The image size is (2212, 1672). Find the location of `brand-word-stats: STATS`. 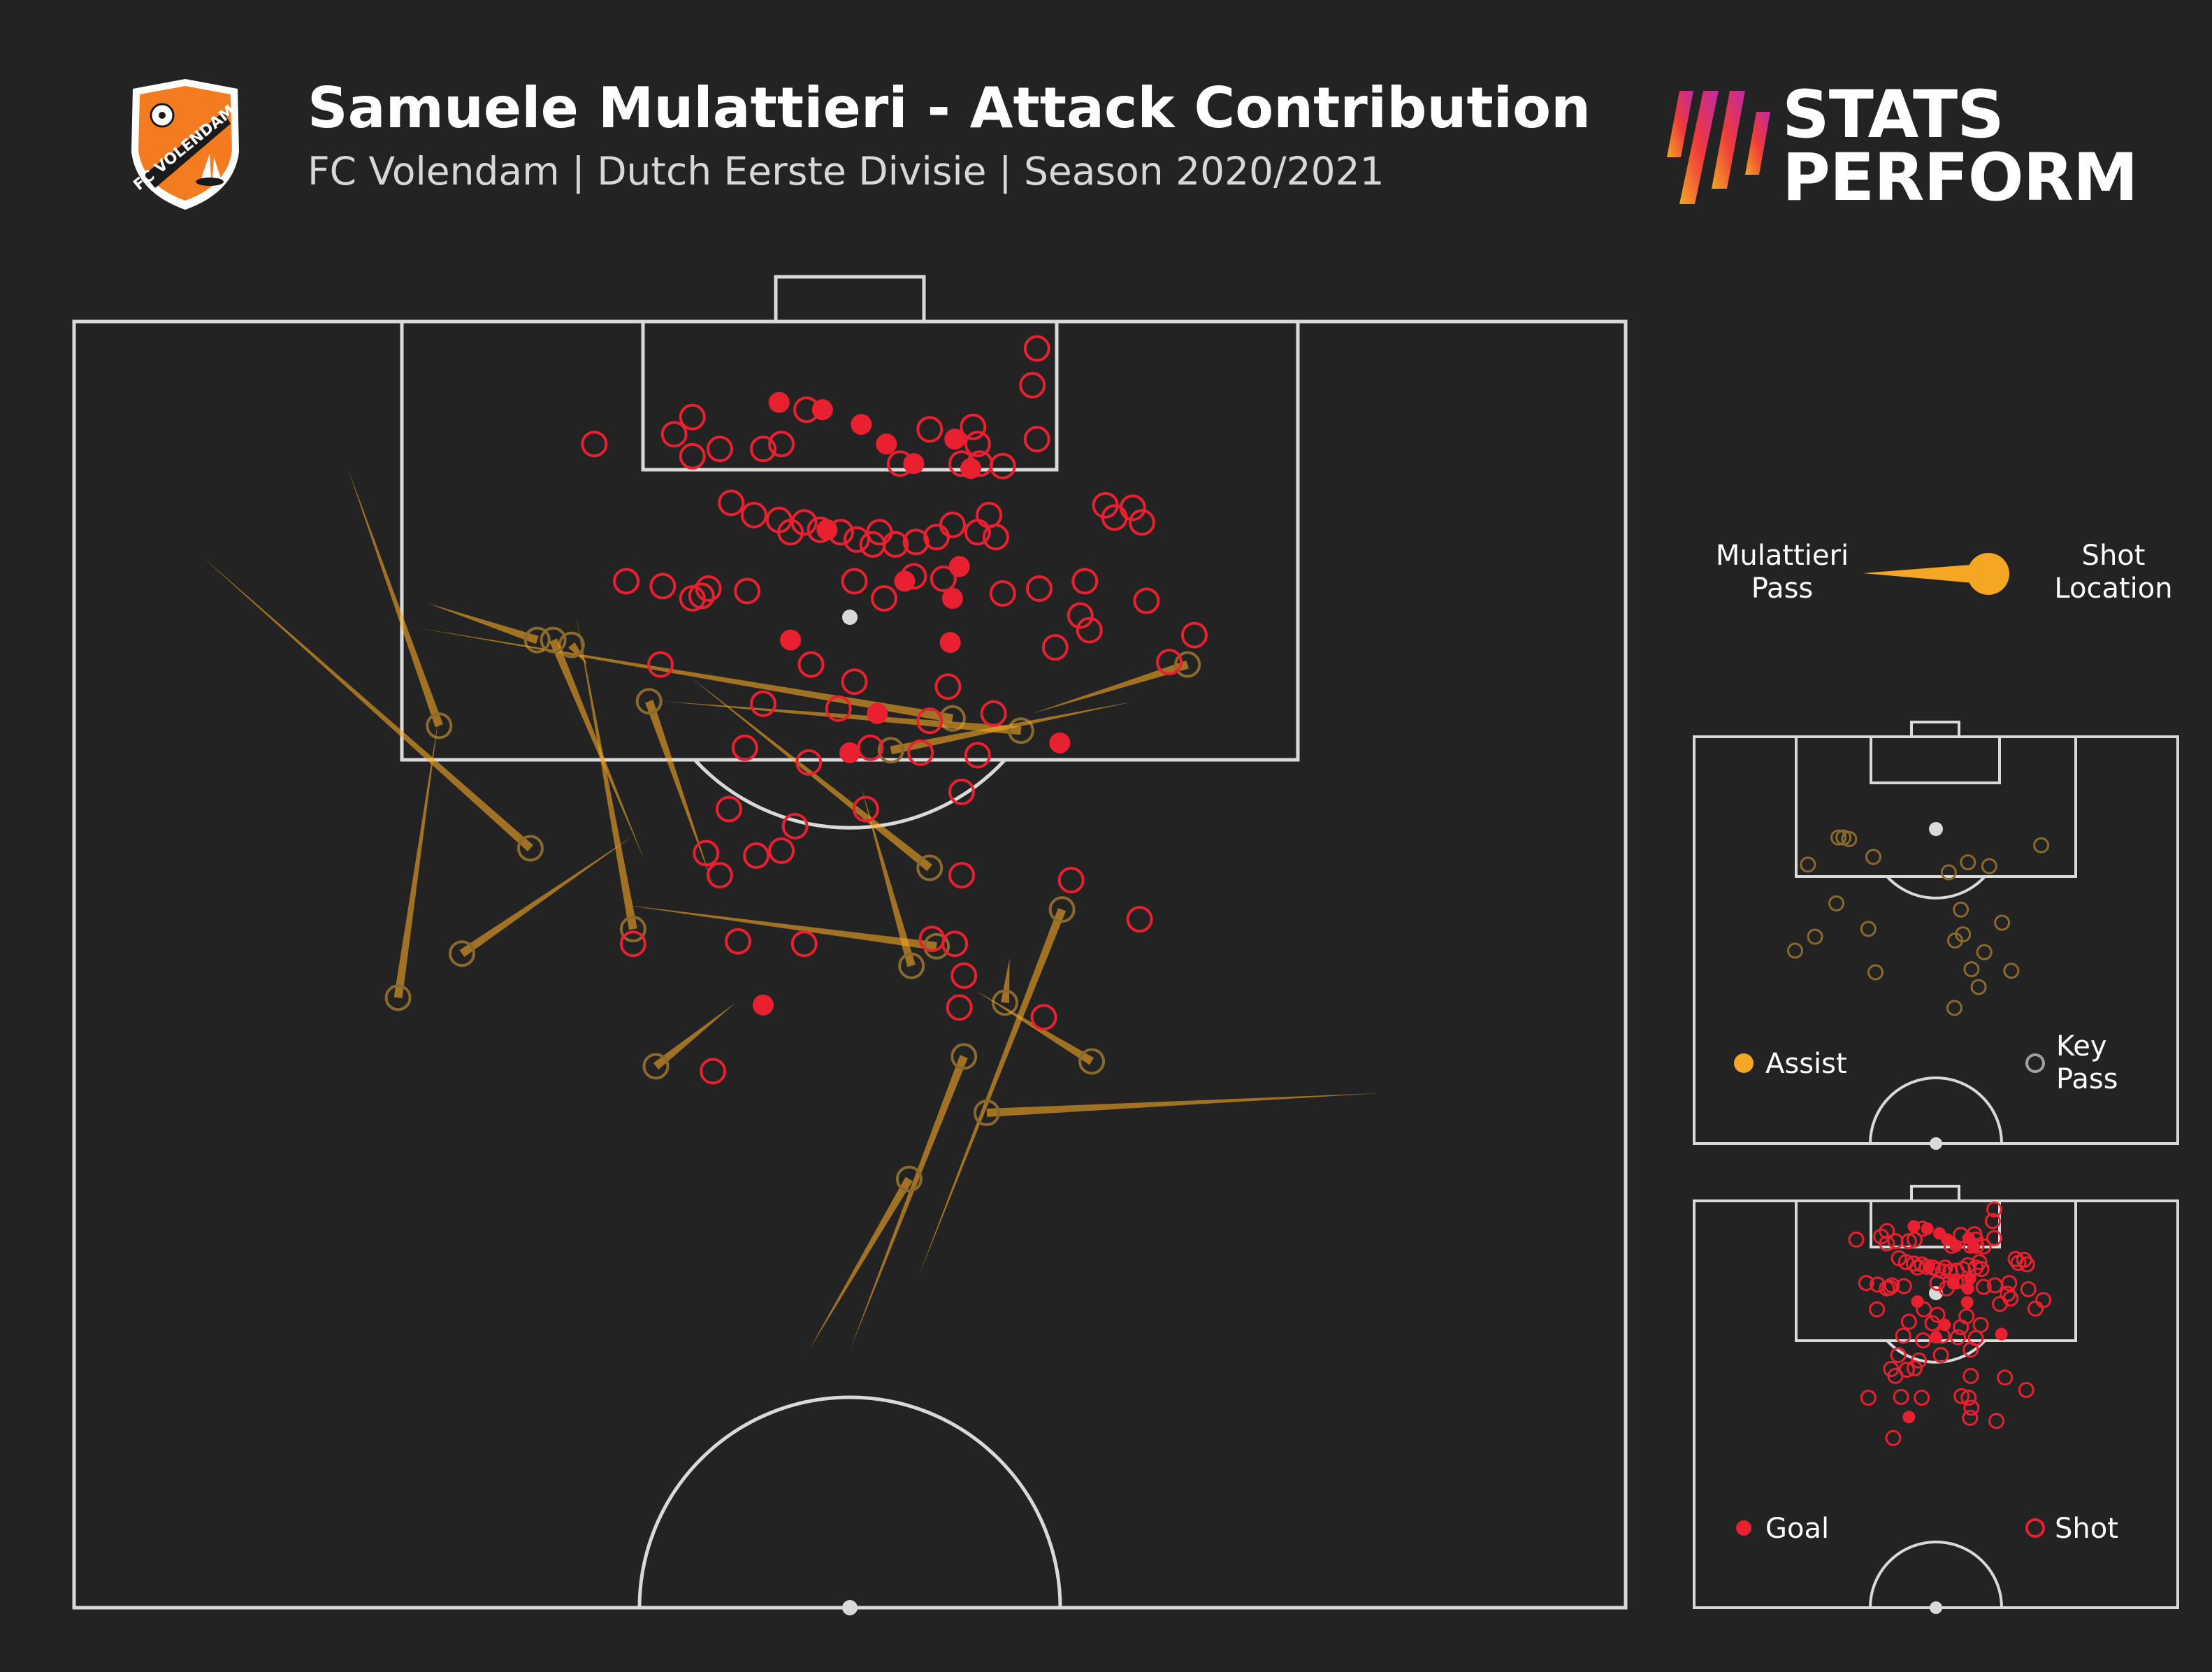

brand-word-stats: STATS is located at coordinates (1893, 115).